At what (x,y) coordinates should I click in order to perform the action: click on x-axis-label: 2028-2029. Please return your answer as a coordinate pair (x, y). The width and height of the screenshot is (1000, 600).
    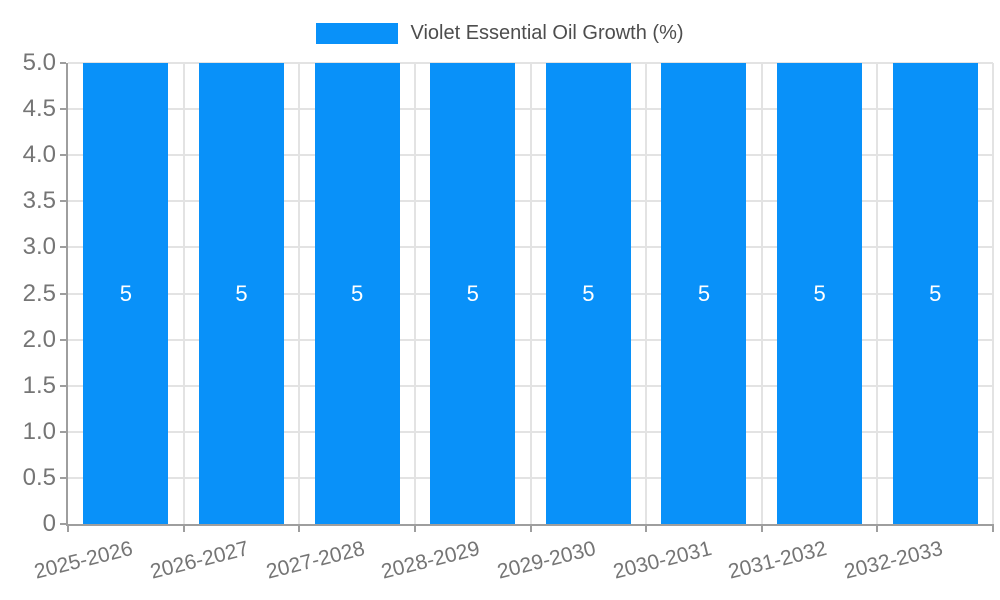
    Looking at the image, I should click on (431, 560).